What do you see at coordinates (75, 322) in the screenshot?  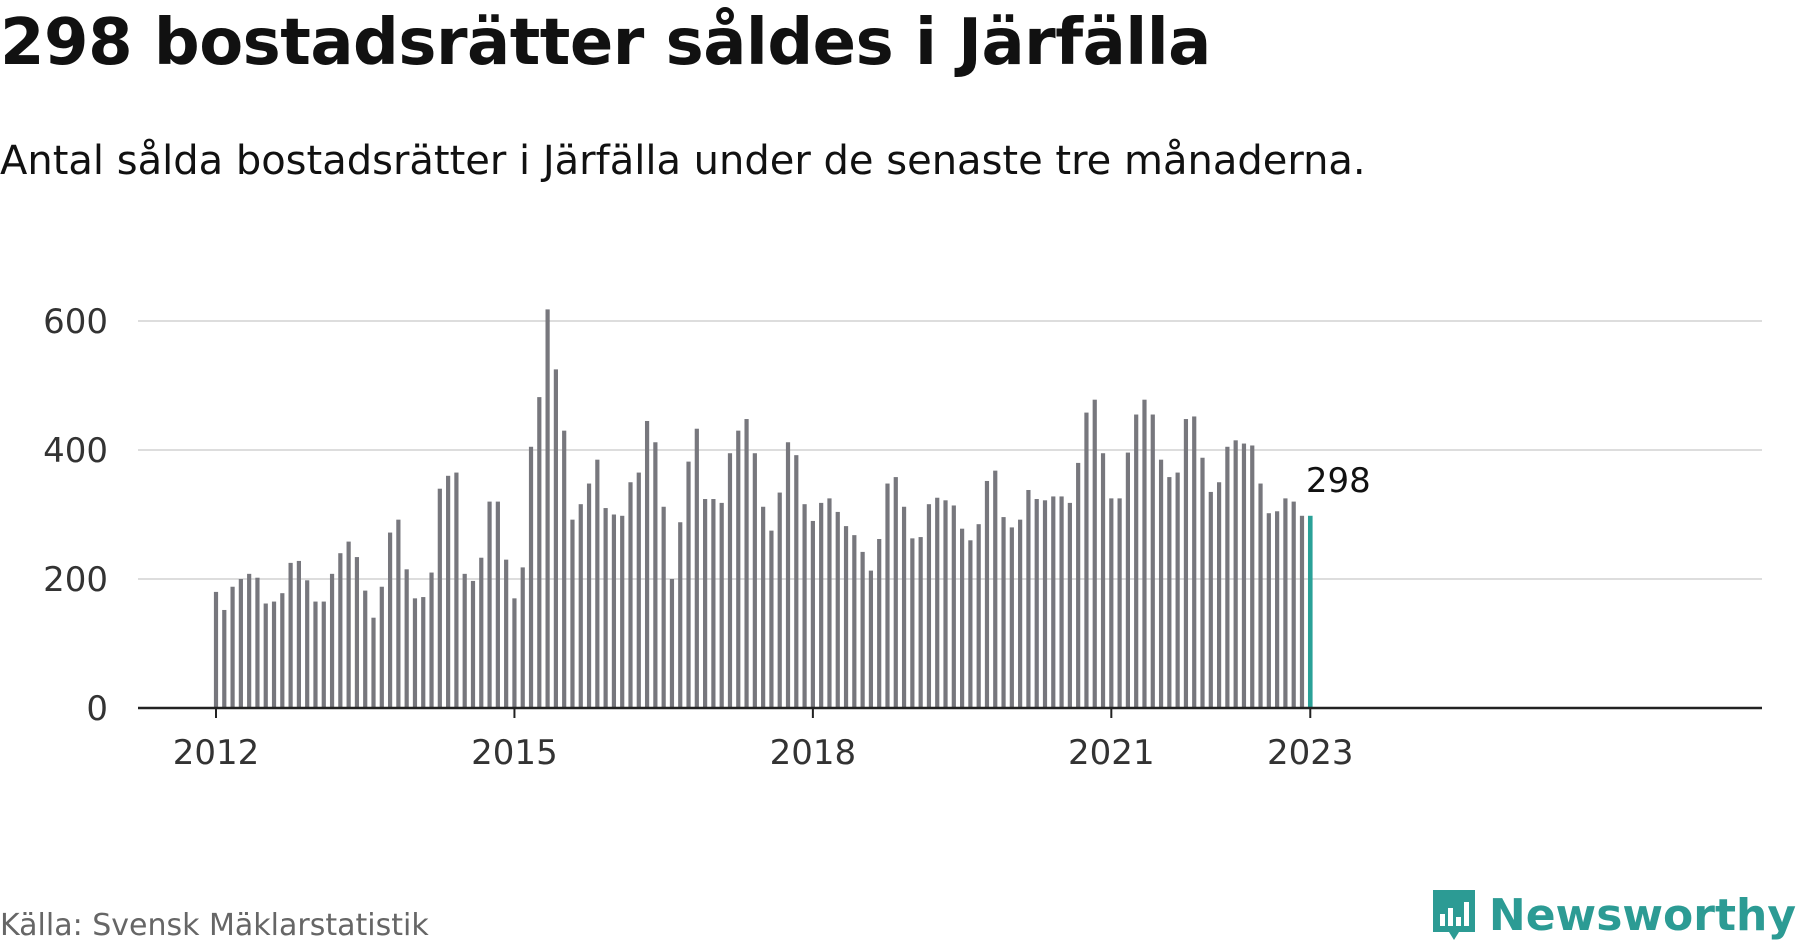 I see `y-tick-label: 600` at bounding box center [75, 322].